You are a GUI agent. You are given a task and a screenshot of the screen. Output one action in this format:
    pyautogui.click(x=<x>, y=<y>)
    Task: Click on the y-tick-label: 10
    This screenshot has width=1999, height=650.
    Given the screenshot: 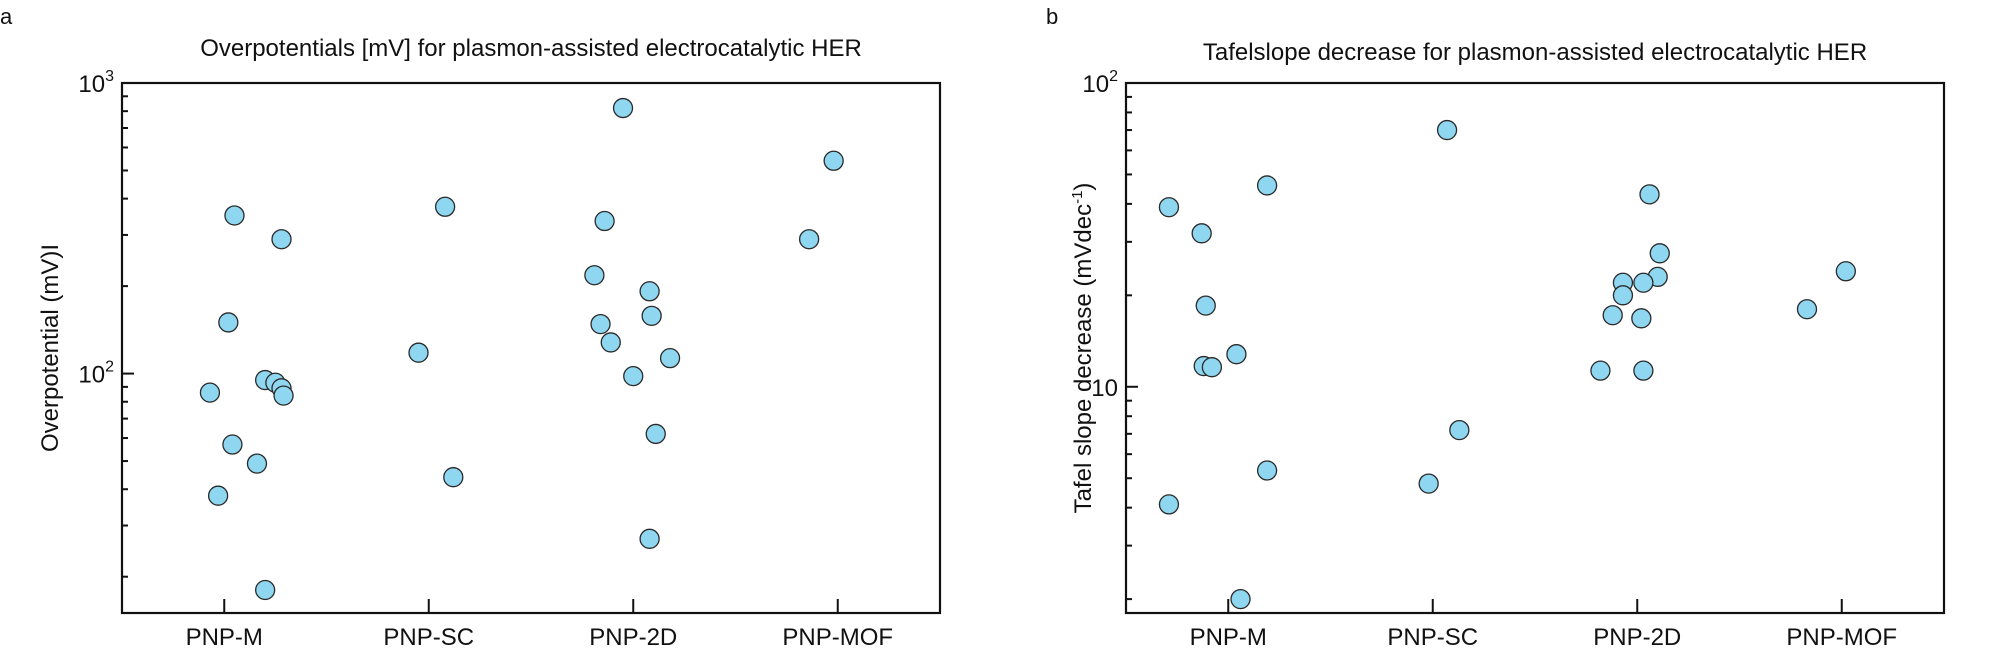 What is the action you would take?
    pyautogui.click(x=1104, y=388)
    